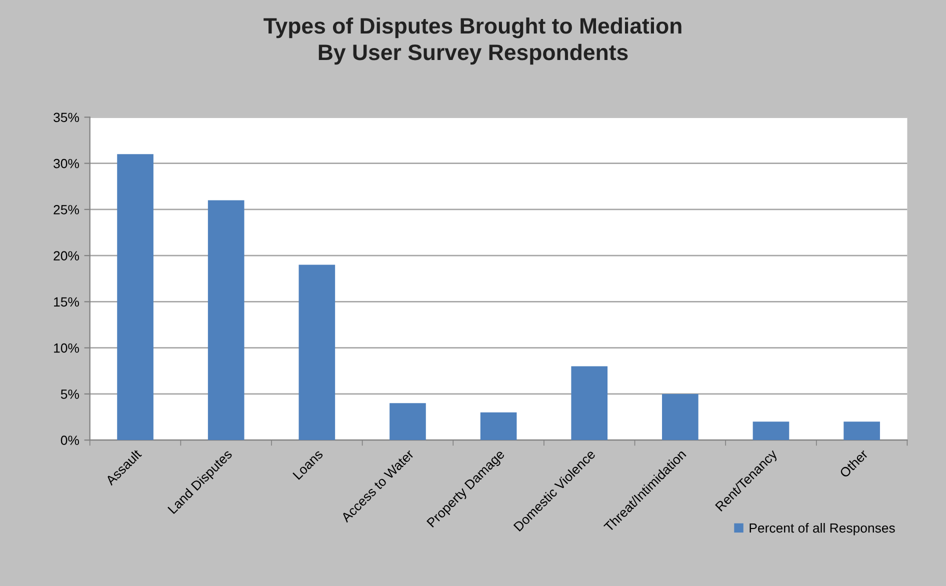 The height and width of the screenshot is (586, 946). I want to click on y-tick-label: 25%, so click(66, 209).